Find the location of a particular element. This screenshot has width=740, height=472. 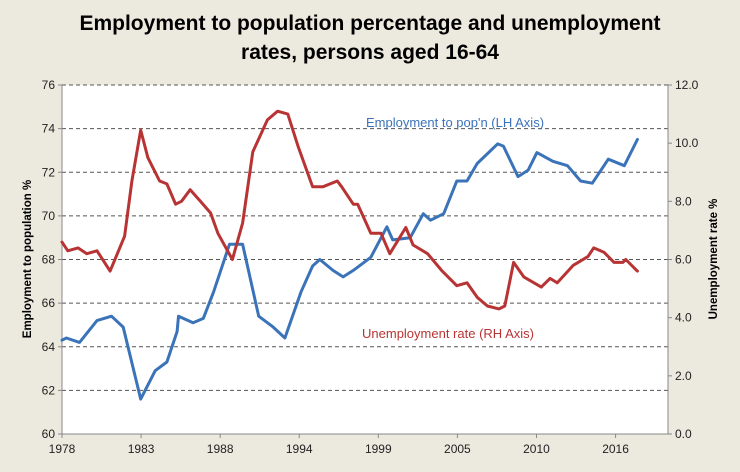

y-right-tick-label: 12.0 is located at coordinates (687, 85).